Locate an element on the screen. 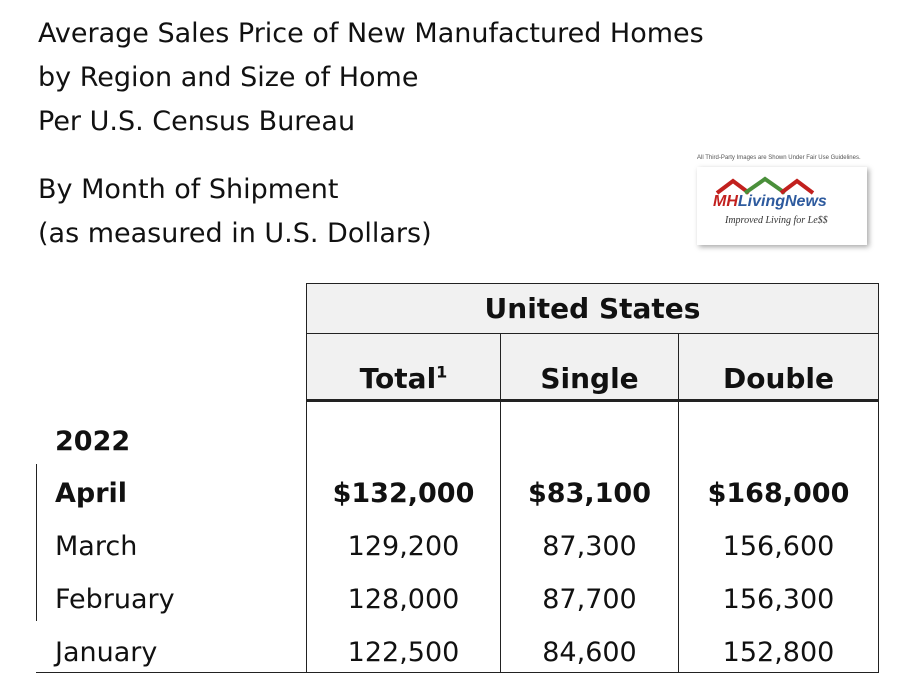  header-shade-top is located at coordinates (592, 309).